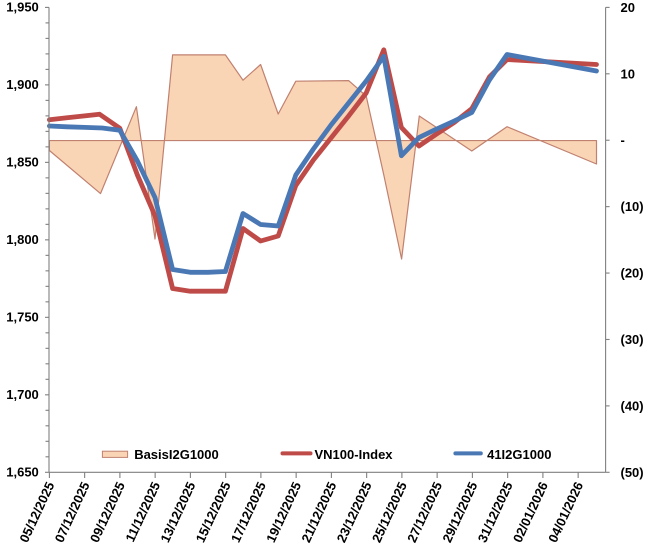 The image size is (648, 552). What do you see at coordinates (632, 339) in the screenshot?
I see `svg-text: (30)` at bounding box center [632, 339].